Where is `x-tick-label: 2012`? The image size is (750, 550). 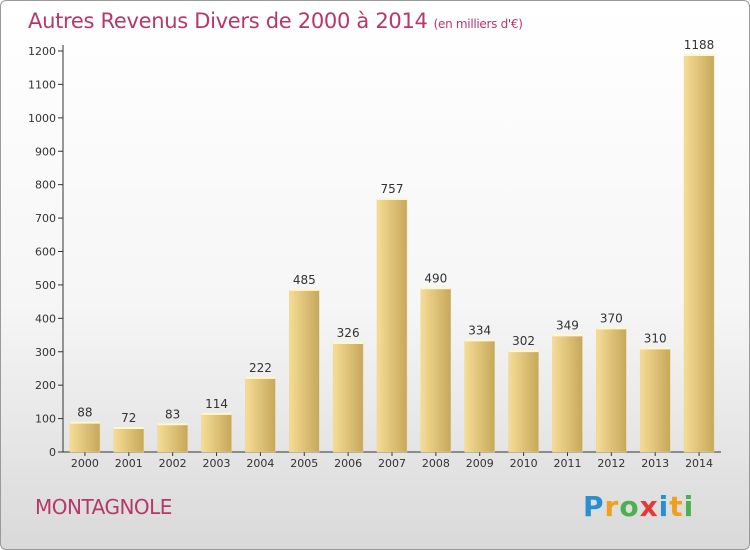
x-tick-label: 2012 is located at coordinates (611, 463).